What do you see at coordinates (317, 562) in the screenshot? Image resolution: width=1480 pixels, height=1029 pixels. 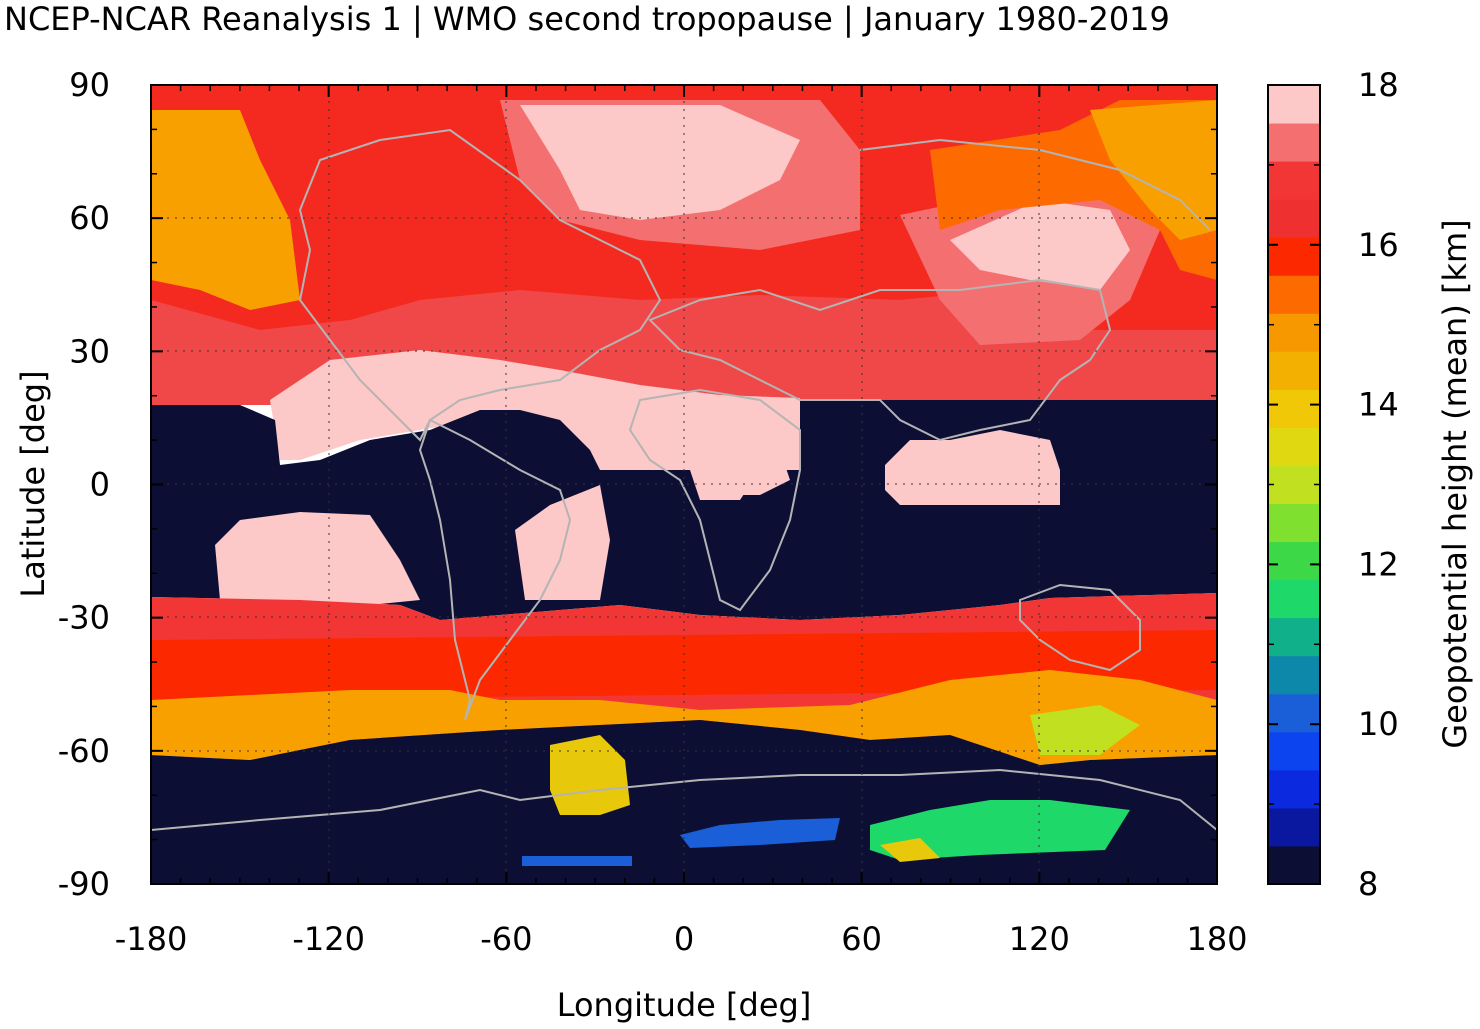 I see `tropical-patch-s-pacific` at bounding box center [317, 562].